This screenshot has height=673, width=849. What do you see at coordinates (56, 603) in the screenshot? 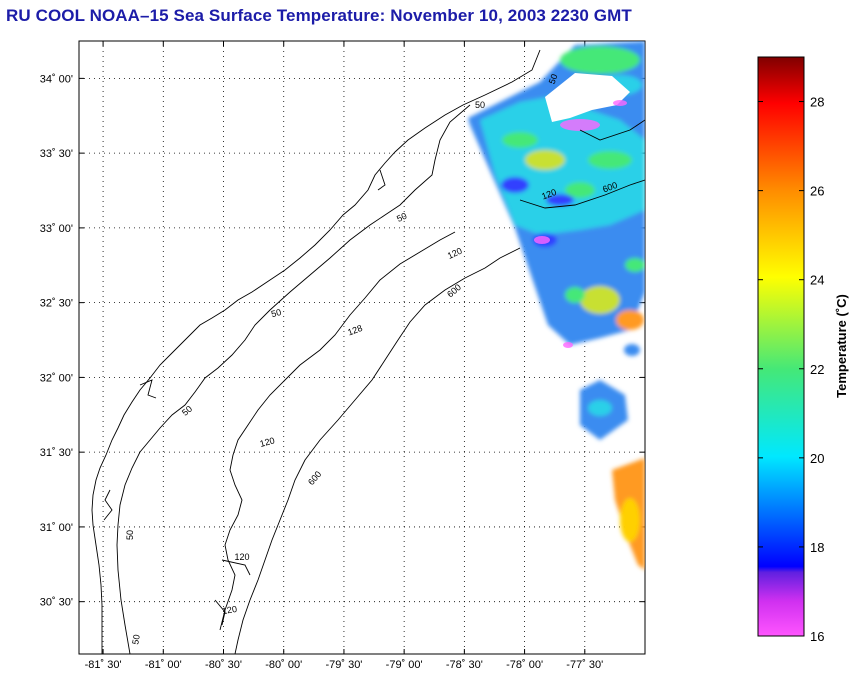
I see `lat-tick-label: 30˚ 30'` at bounding box center [56, 603].